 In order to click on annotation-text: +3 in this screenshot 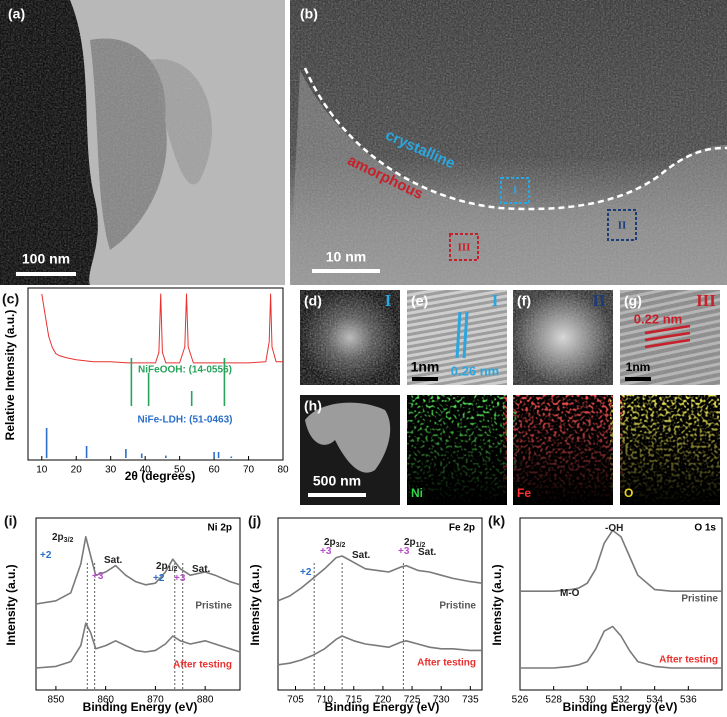, I will do `click(180, 578)`.